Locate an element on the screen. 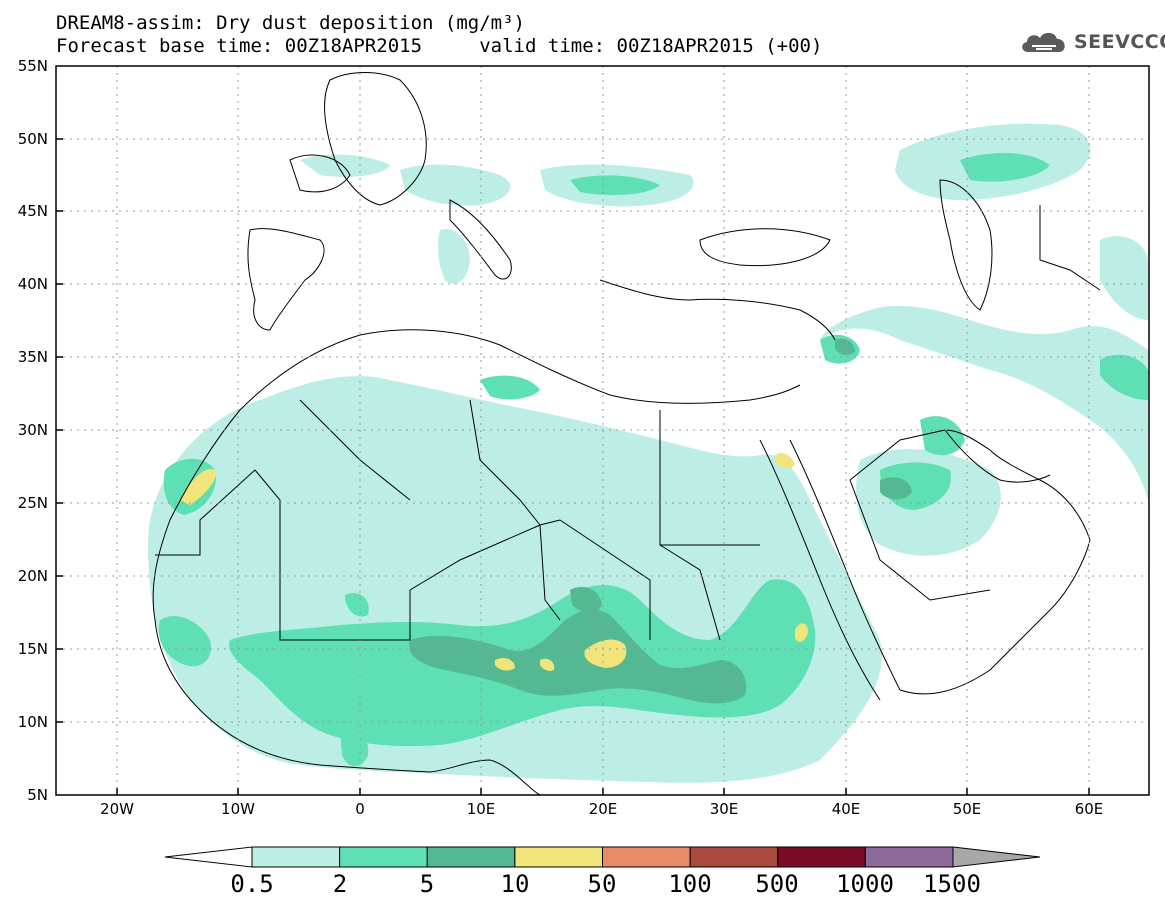  lon-label: 40E is located at coordinates (846, 809).